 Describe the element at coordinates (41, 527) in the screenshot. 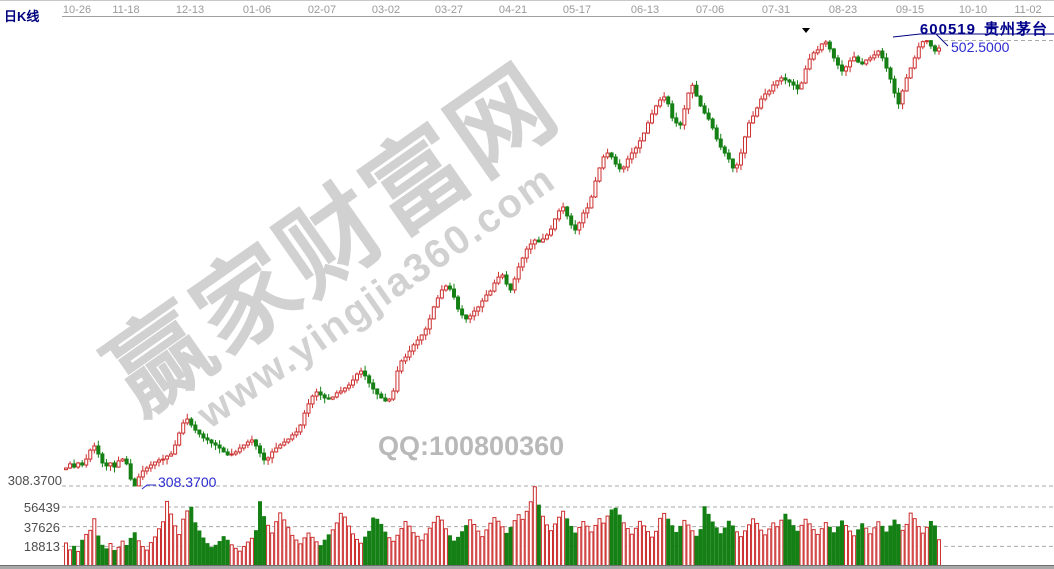

I see `volume-axis-tick: 37626` at that location.